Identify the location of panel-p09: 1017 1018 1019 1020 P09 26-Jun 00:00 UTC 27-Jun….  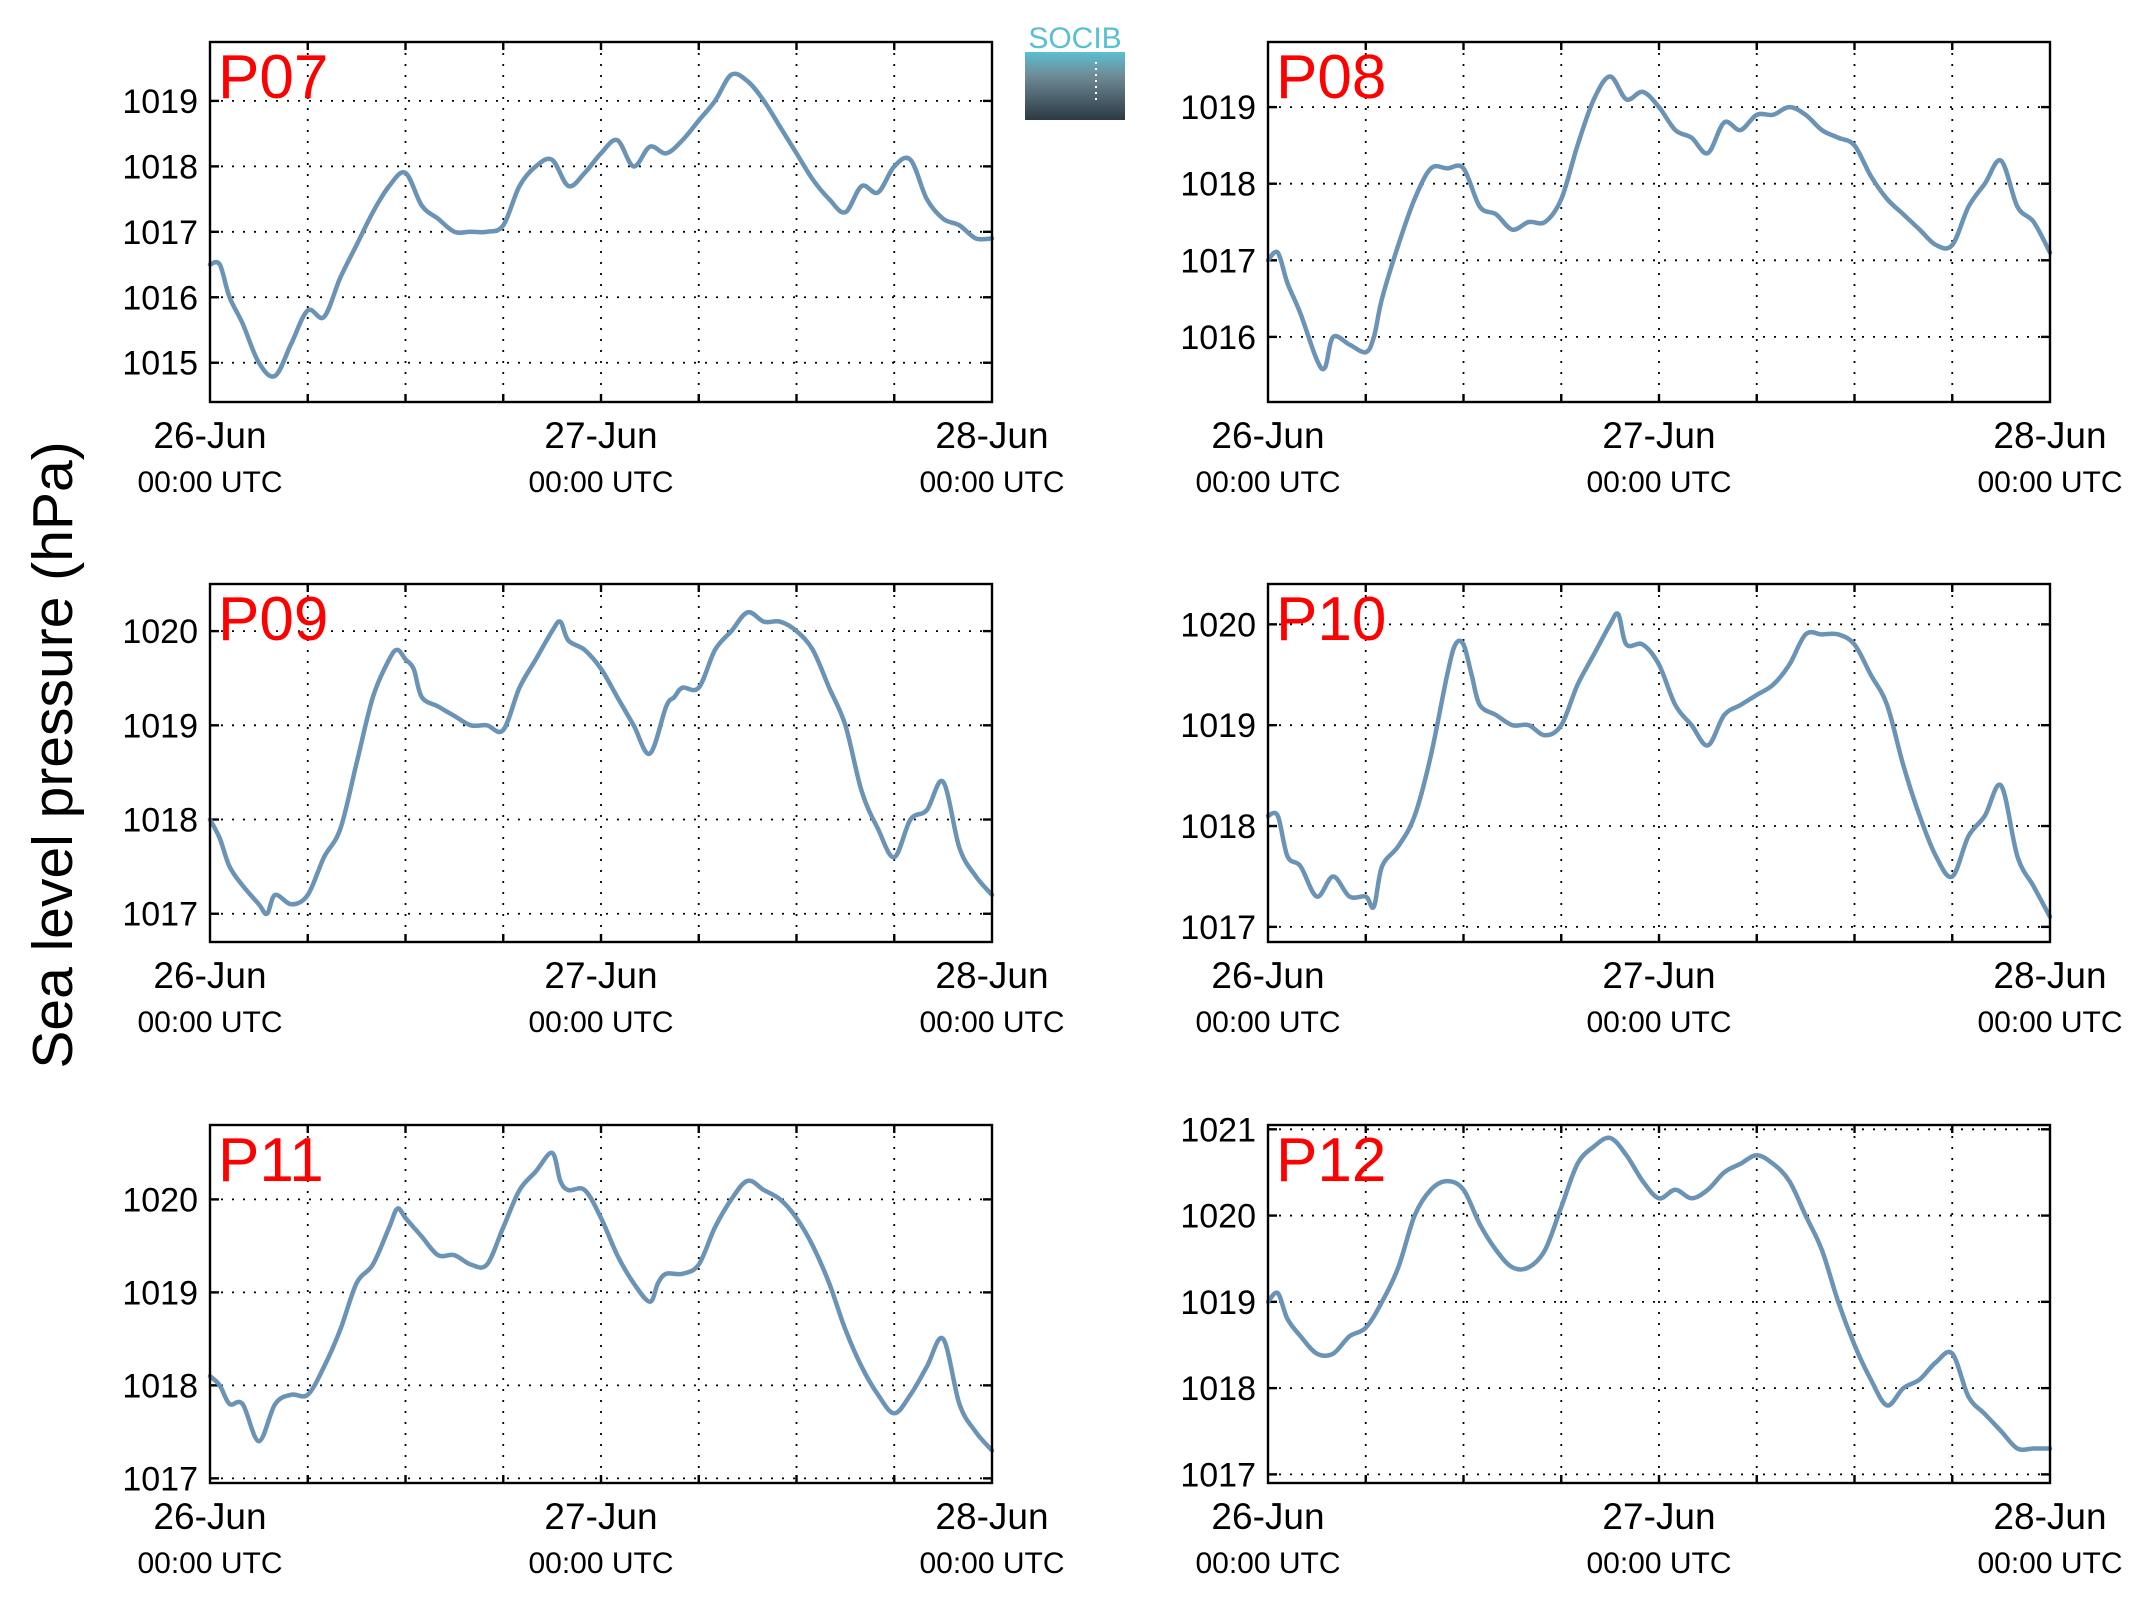
(593, 810).